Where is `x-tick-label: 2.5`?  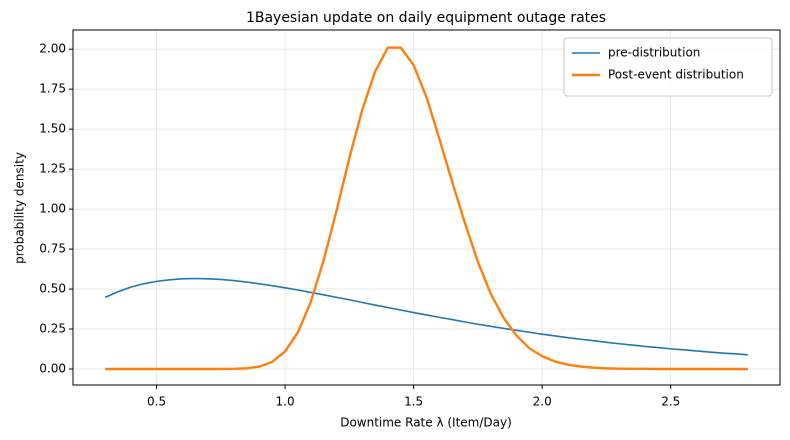 x-tick-label: 2.5 is located at coordinates (670, 402).